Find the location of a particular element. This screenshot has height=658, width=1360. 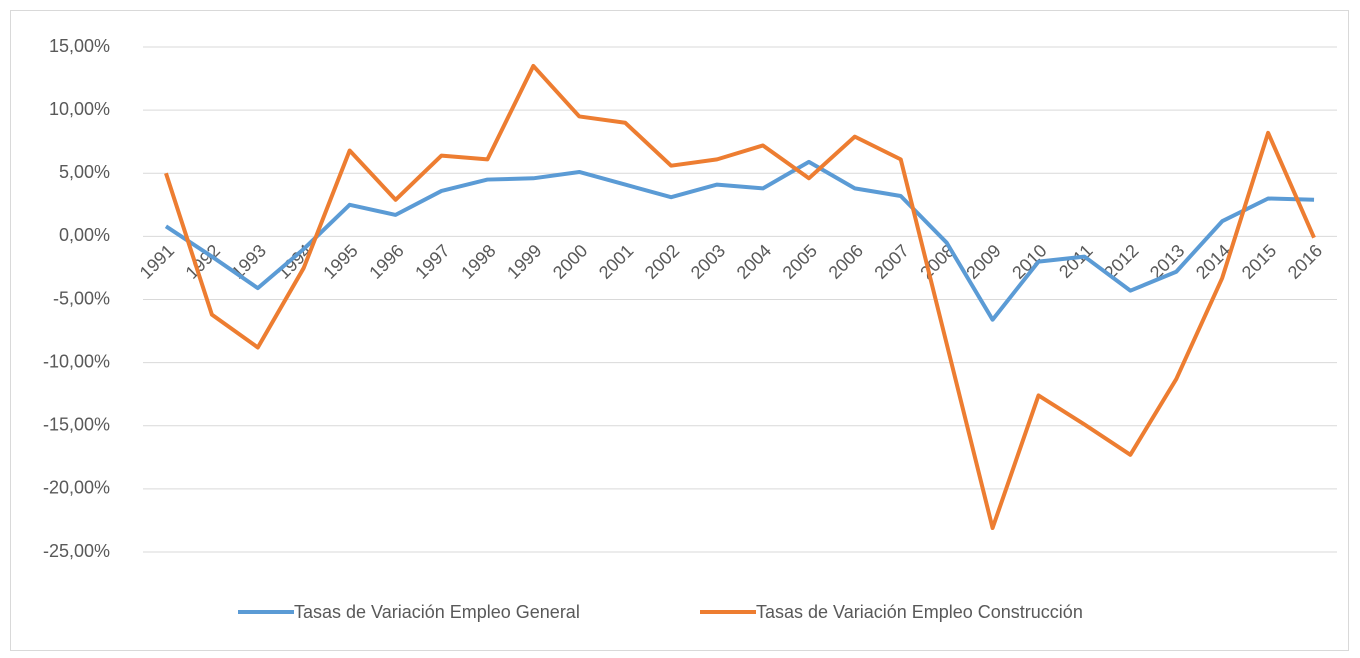

y-tick-label: 0,00% is located at coordinates (84, 235).